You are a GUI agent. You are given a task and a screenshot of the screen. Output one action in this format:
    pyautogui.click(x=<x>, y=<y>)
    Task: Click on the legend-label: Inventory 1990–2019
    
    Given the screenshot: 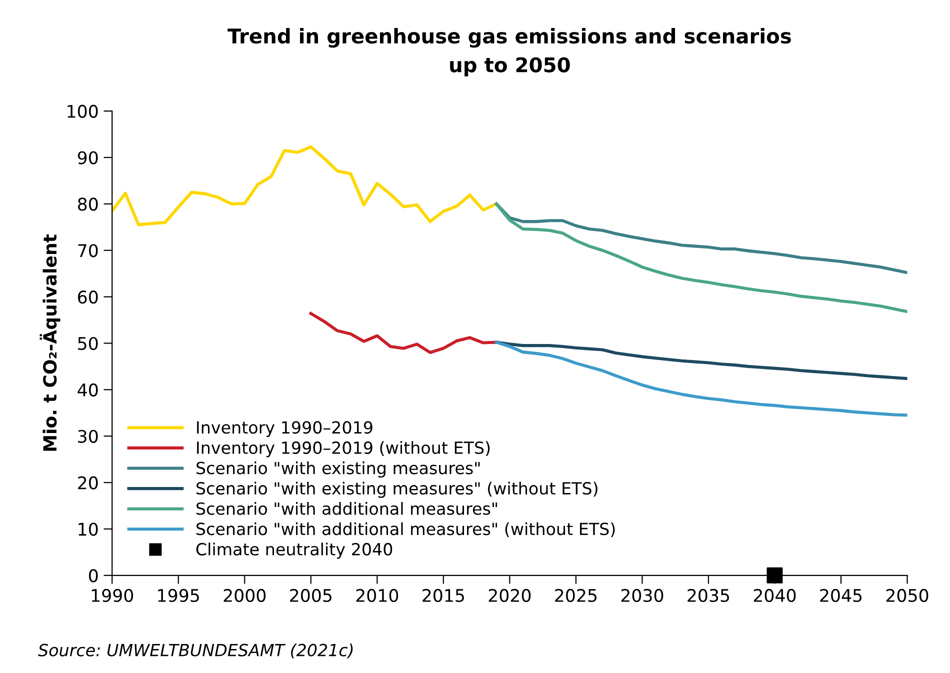 What is the action you would take?
    pyautogui.click(x=284, y=429)
    